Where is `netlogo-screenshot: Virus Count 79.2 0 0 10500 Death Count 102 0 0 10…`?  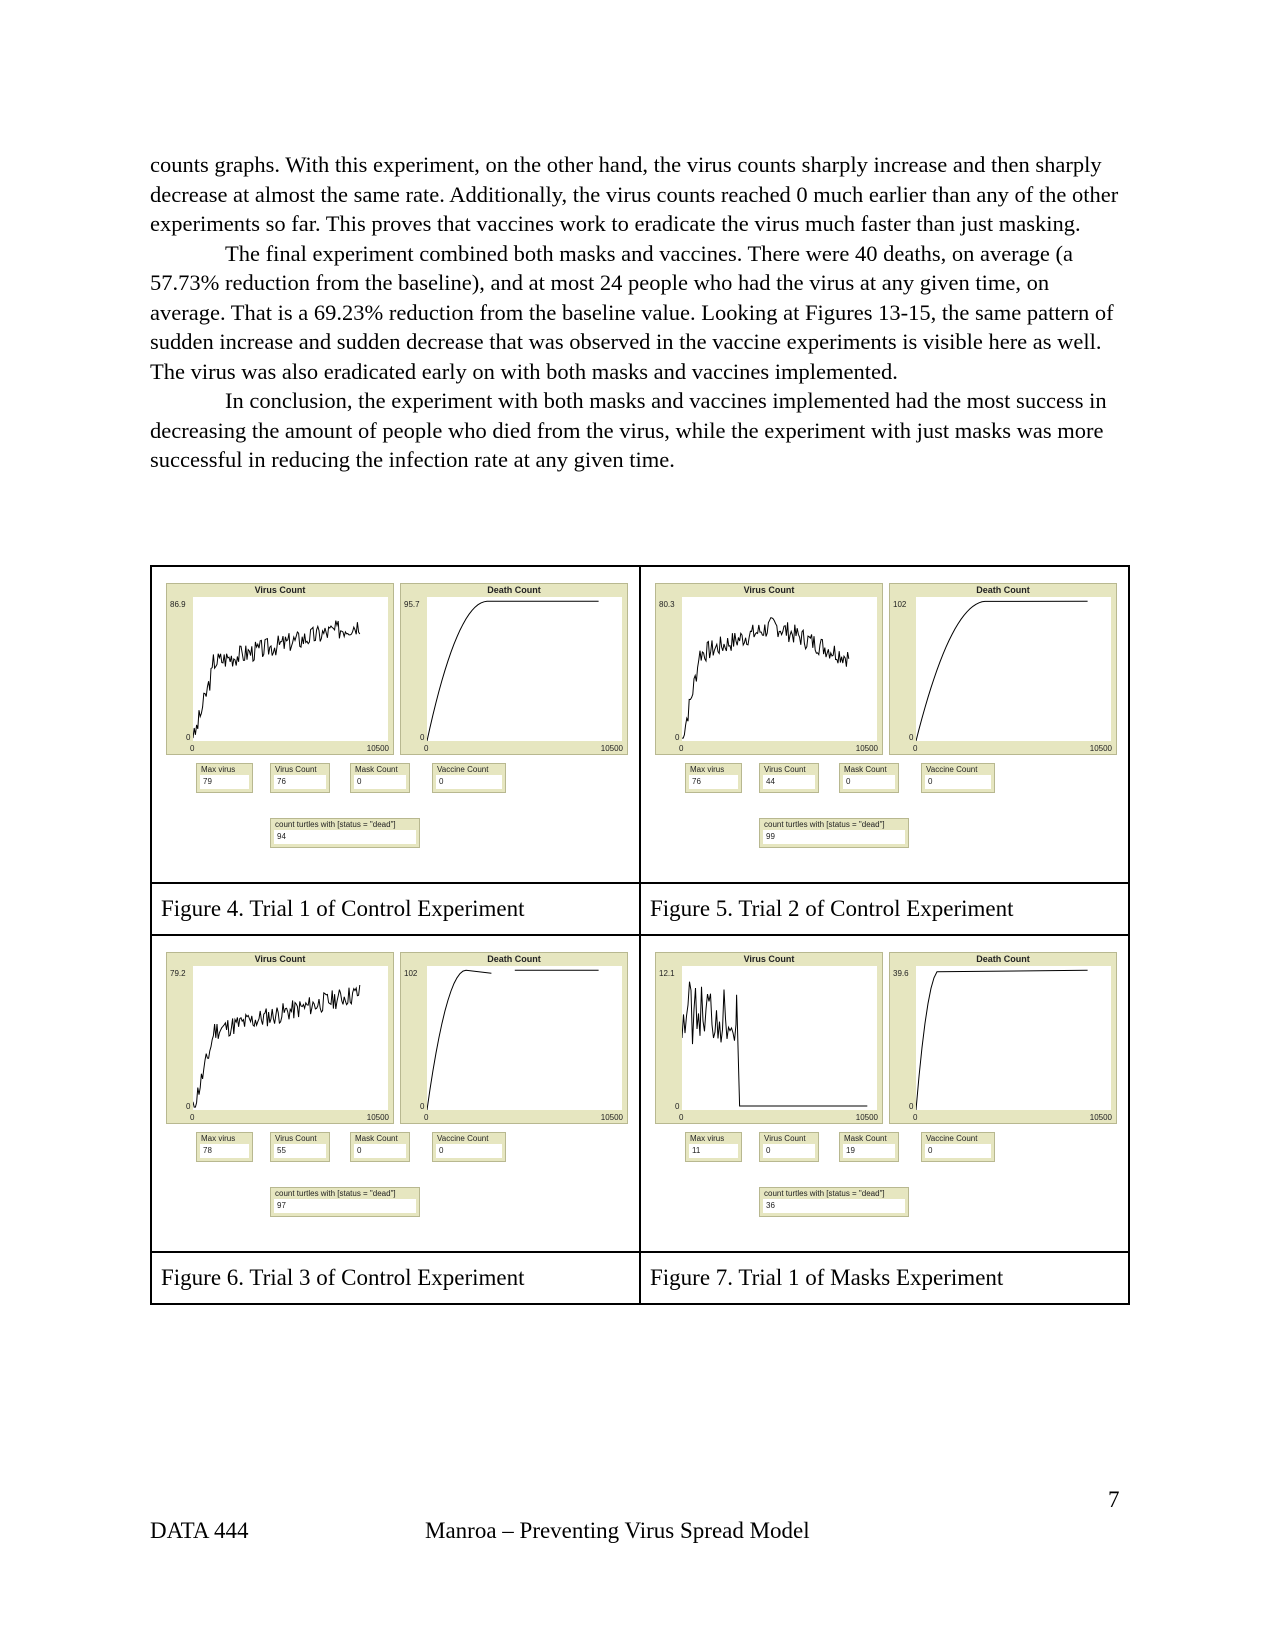 netlogo-screenshot: Virus Count 79.2 0 0 10500 Death Count 102 0 0 10… is located at coordinates (395, 1093).